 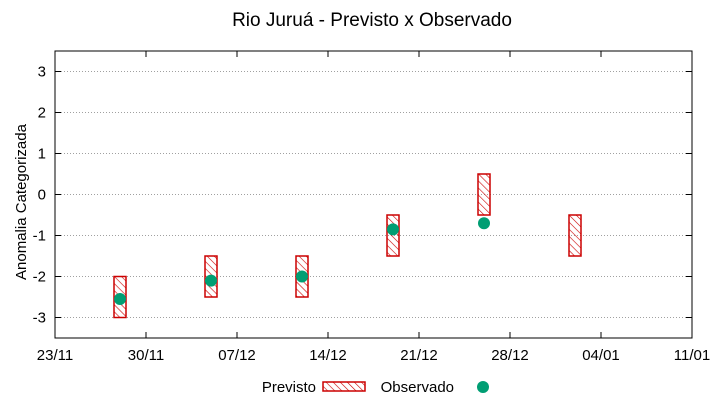 What do you see at coordinates (42, 154) in the screenshot?
I see `y-tick-label: 1` at bounding box center [42, 154].